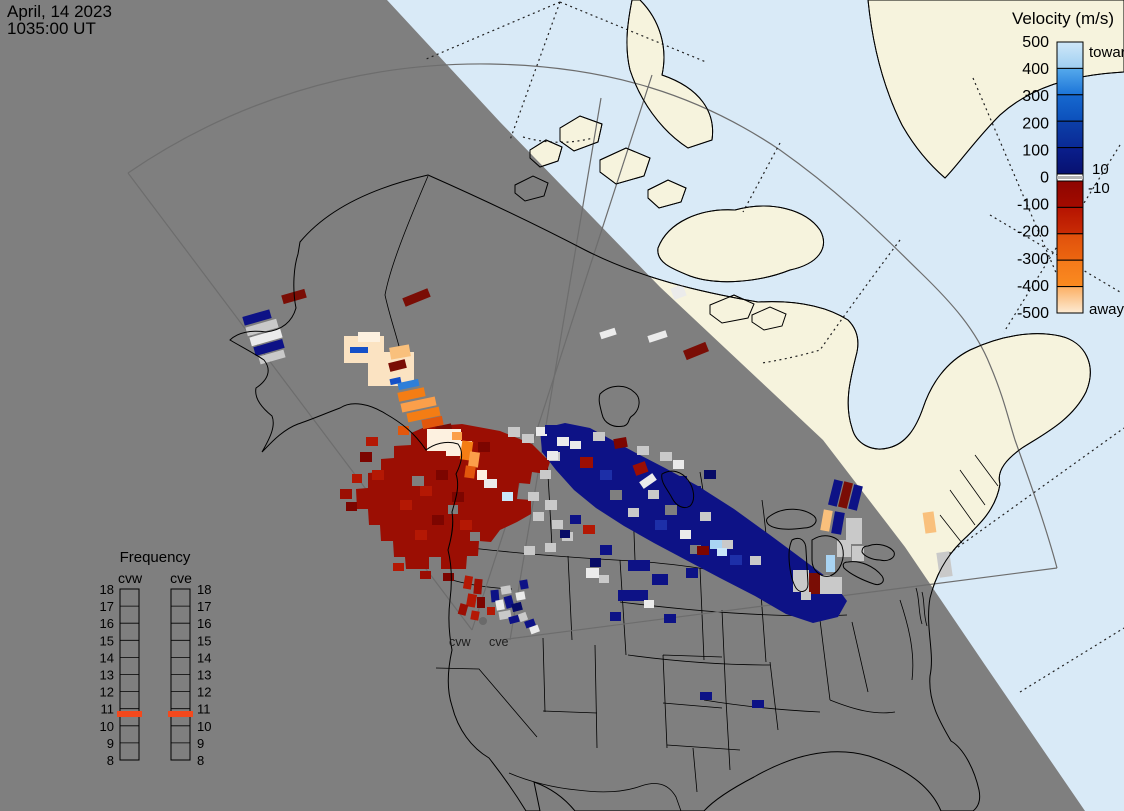 Image resolution: width=1124 pixels, height=811 pixels. I want to click on frequency-marker, so click(129, 714).